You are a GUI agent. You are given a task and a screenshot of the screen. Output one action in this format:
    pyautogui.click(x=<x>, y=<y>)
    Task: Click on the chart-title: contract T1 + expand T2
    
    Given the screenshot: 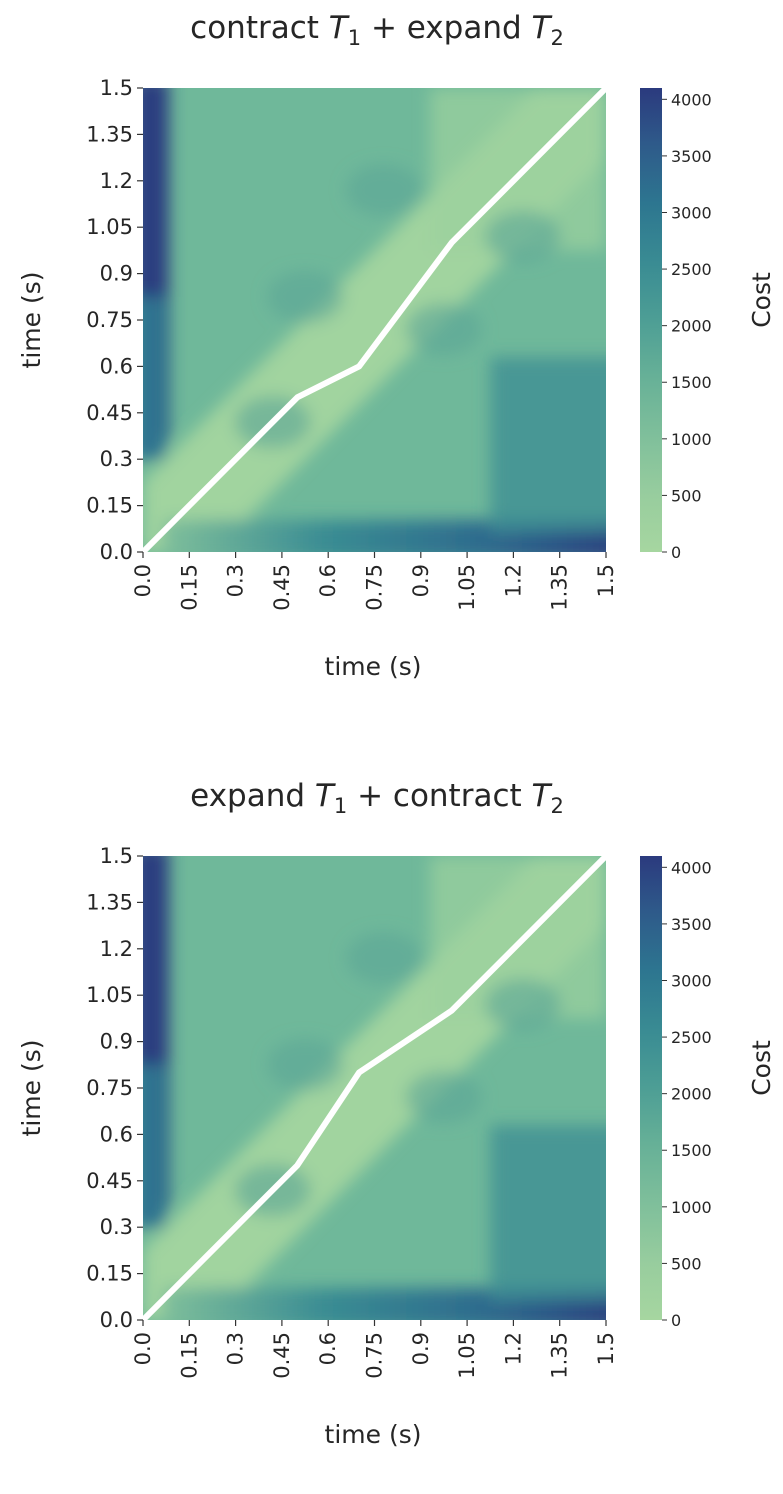 What is the action you would take?
    pyautogui.click(x=377, y=30)
    